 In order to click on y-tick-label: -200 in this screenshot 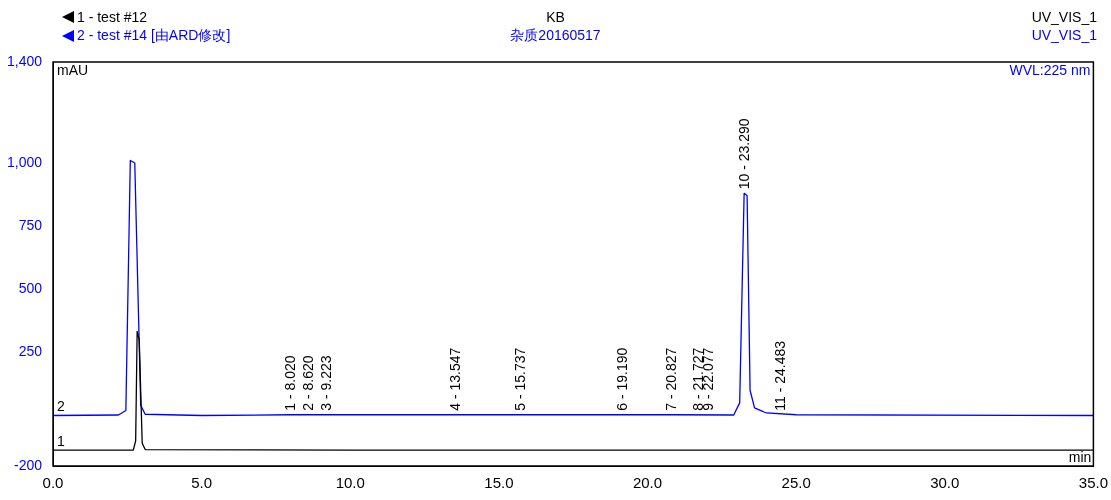, I will do `click(28, 464)`.